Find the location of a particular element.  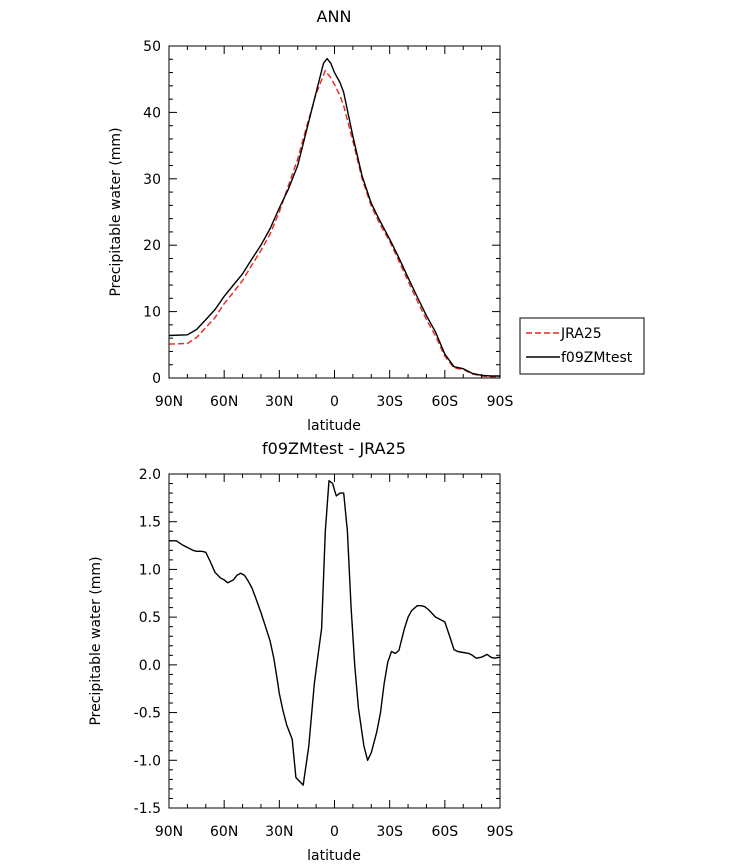

y-tick-label: 30 is located at coordinates (152, 180).